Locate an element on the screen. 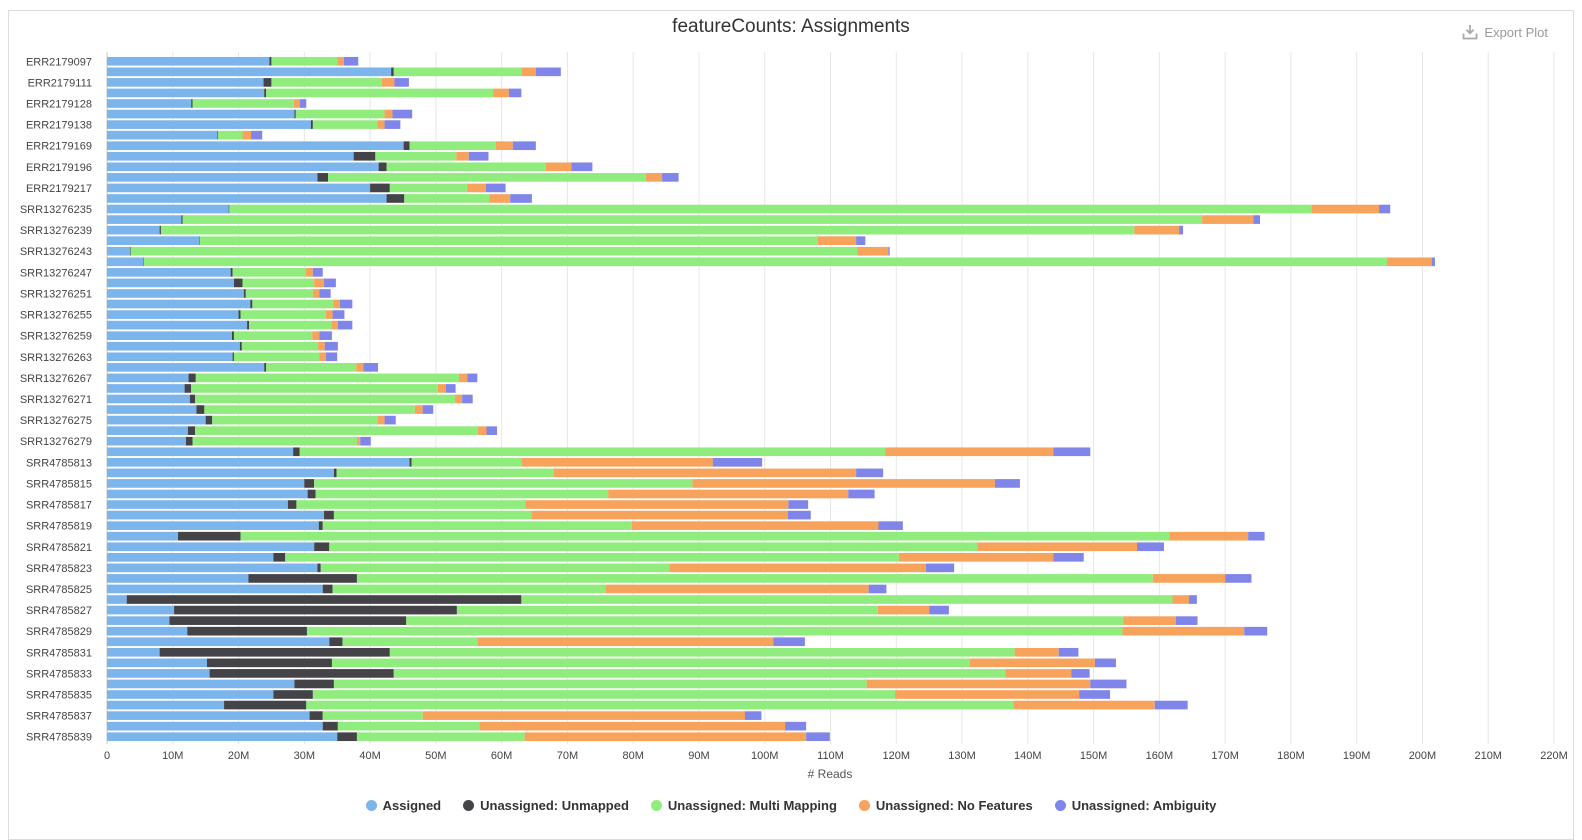 The image size is (1582, 840). legend-item: Unassigned: Ambiguity is located at coordinates (1135, 805).